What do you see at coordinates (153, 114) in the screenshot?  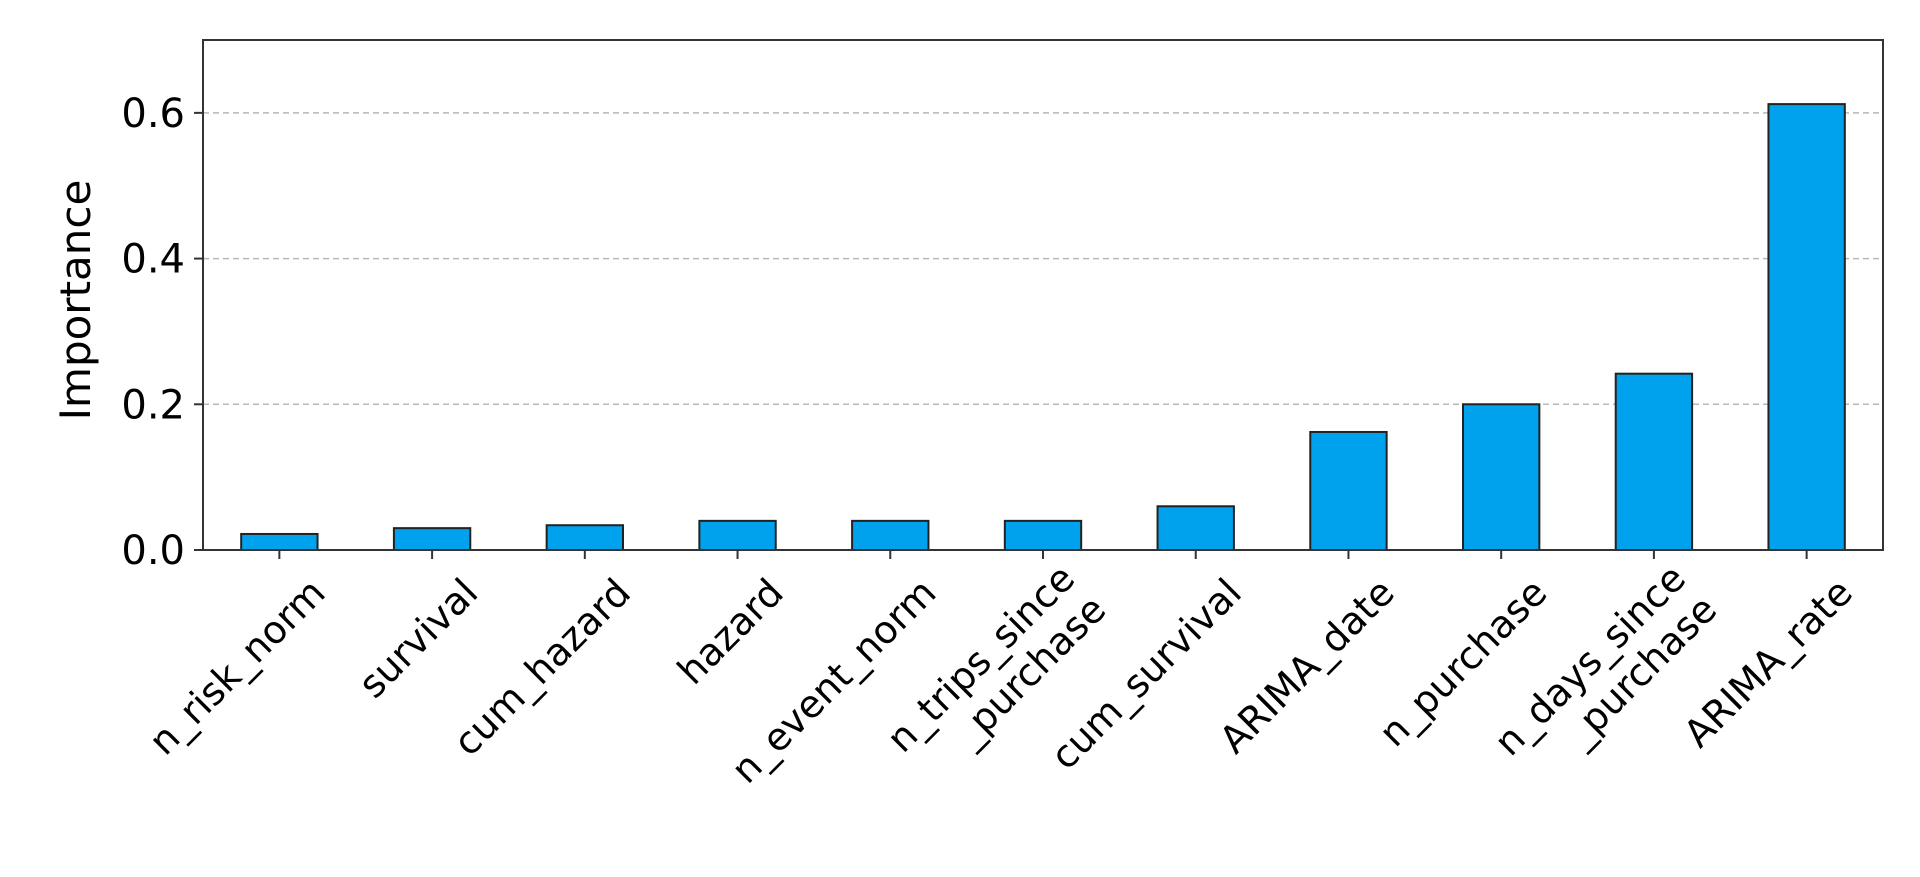 I see `y-tick-label: 0.6` at bounding box center [153, 114].